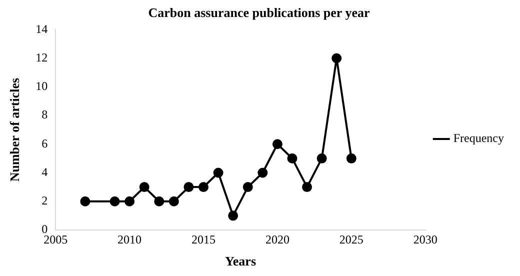 The width and height of the screenshot is (520, 276). I want to click on x-tick-label: 2030, so click(425, 239).